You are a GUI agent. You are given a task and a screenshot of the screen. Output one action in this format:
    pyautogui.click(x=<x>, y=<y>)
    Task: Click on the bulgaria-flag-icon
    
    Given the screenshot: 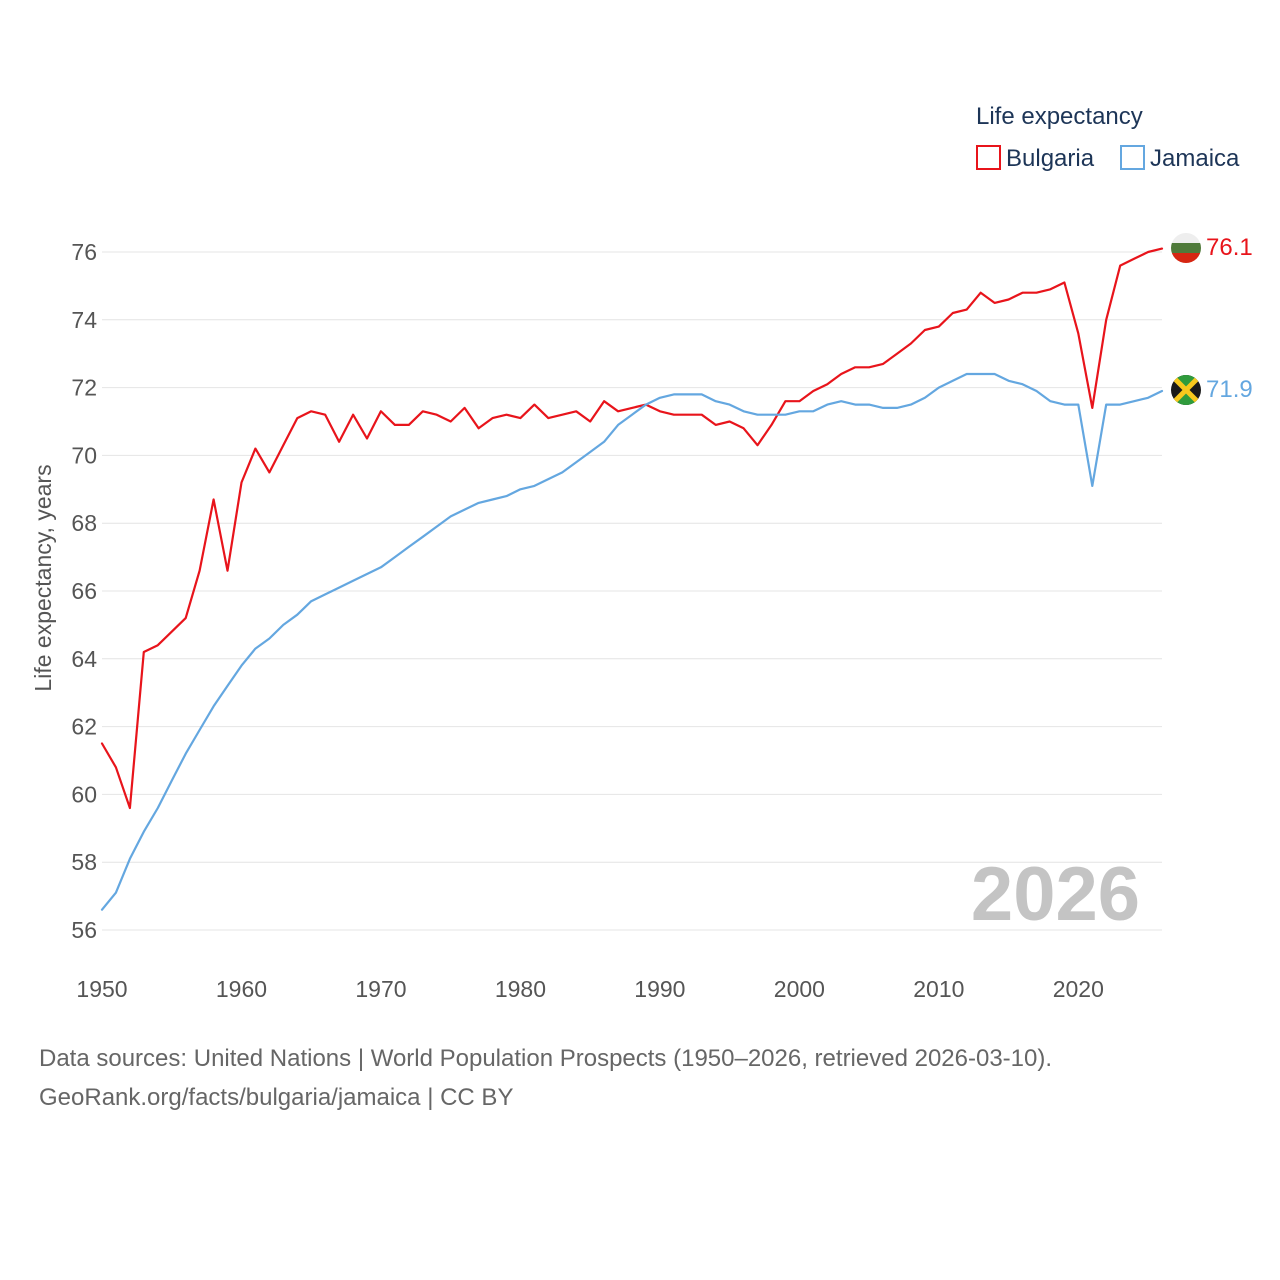 What is the action you would take?
    pyautogui.click(x=1186, y=248)
    